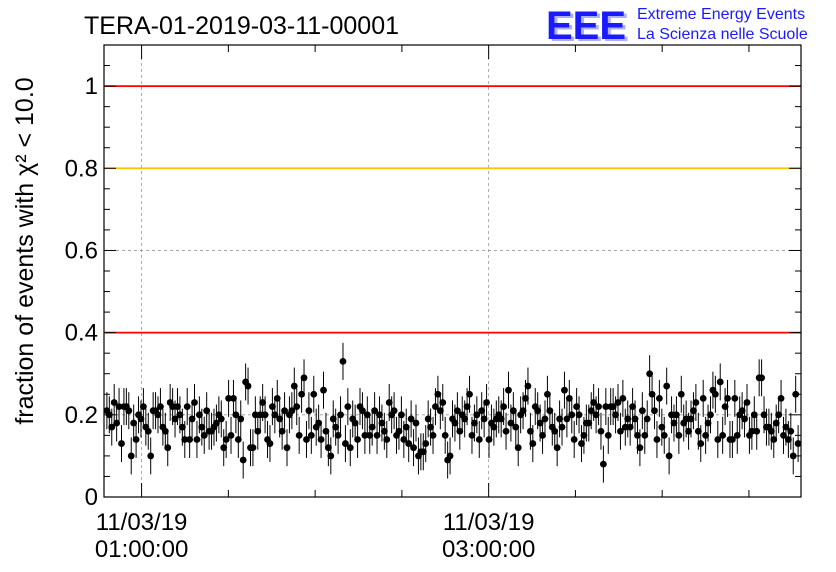 Image resolution: width=836 pixels, height=572 pixels. What do you see at coordinates (91, 497) in the screenshot?
I see `y-tick-label: 0` at bounding box center [91, 497].